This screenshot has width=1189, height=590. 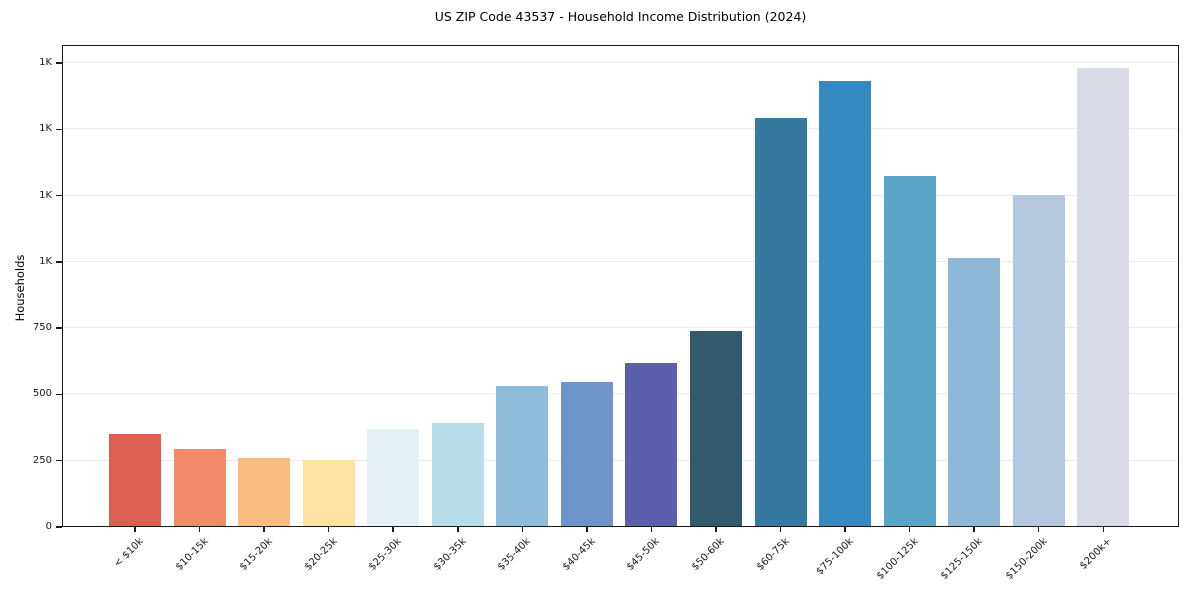 I want to click on y-tick-label: 0, so click(x=48, y=526).